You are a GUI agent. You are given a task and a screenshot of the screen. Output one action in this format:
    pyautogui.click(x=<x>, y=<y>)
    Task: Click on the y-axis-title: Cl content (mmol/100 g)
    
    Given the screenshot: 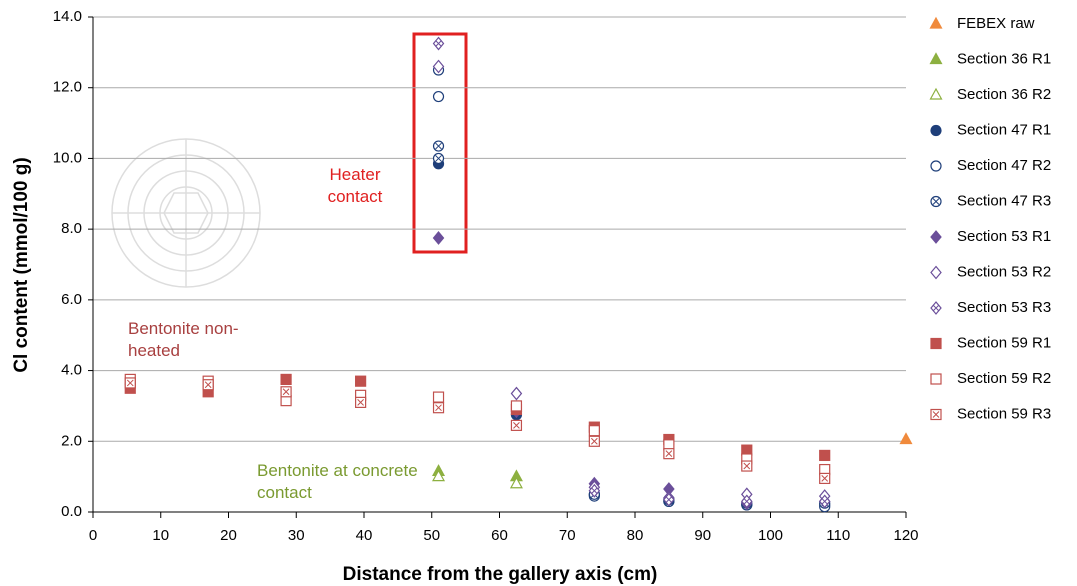 What is the action you would take?
    pyautogui.click(x=21, y=264)
    